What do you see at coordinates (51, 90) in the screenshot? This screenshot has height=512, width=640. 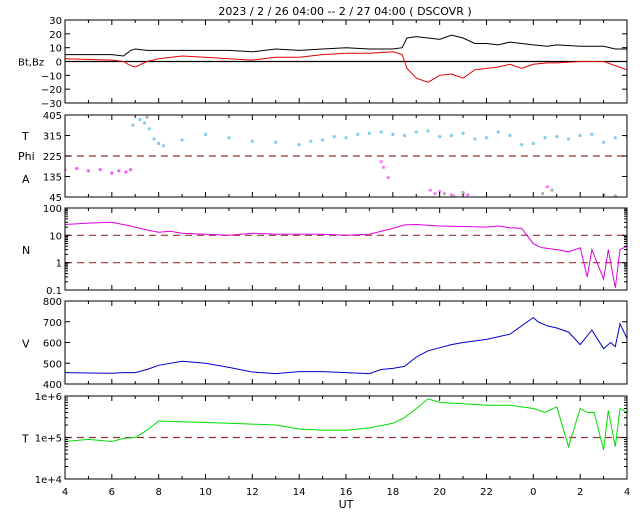 I see `y-tick-label: −20` at bounding box center [51, 90].